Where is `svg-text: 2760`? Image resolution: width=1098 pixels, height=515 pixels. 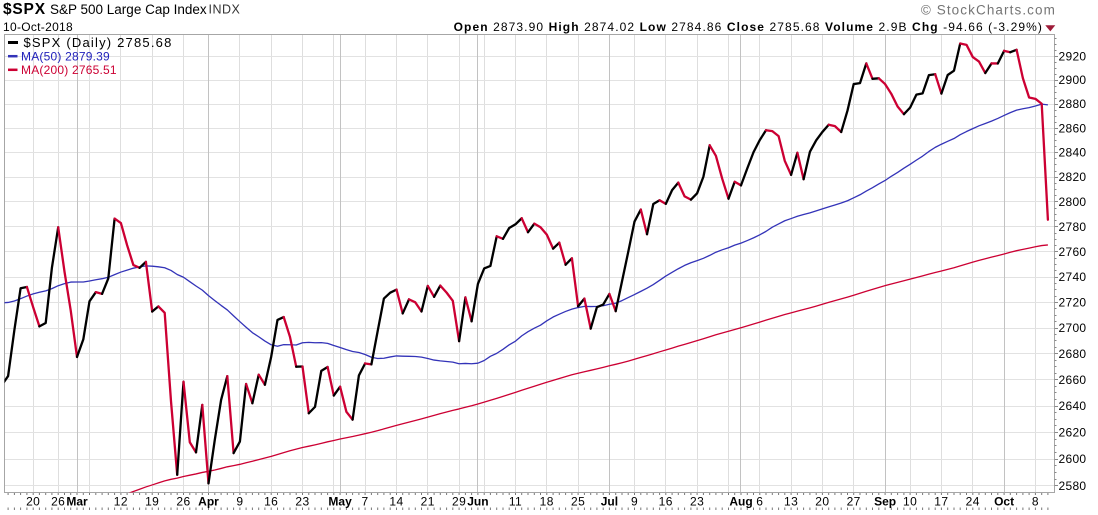
svg-text: 2760 is located at coordinates (1073, 252).